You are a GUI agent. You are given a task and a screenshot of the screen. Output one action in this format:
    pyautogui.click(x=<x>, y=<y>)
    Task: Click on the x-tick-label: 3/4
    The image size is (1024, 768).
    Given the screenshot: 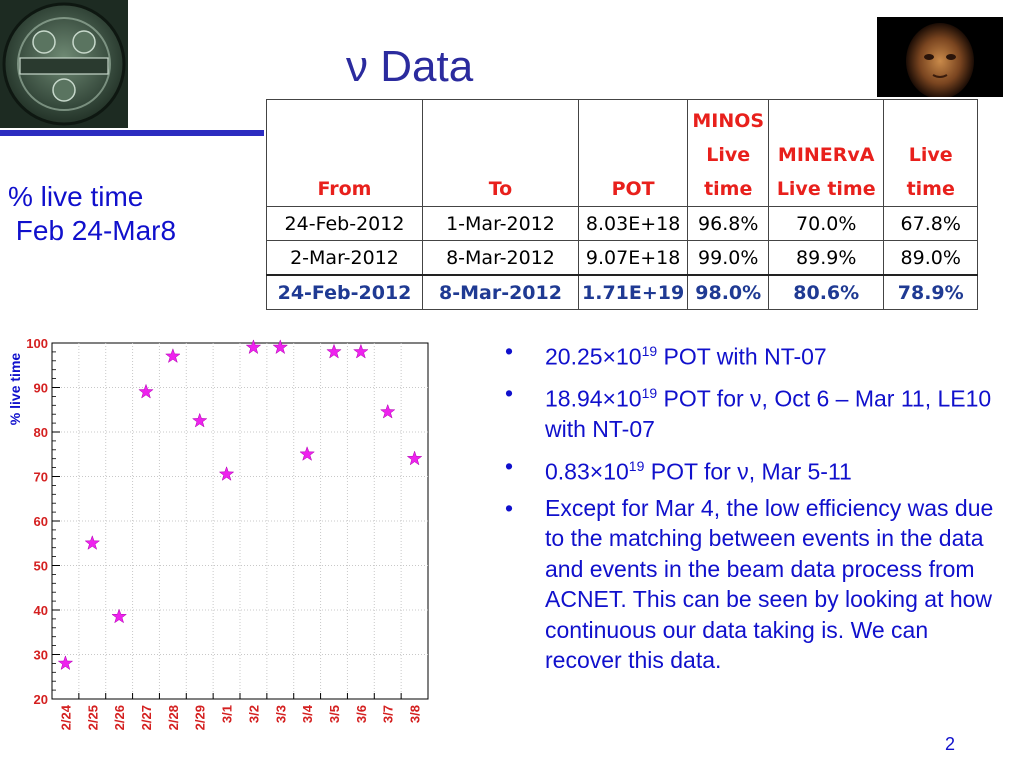 What is the action you would take?
    pyautogui.click(x=307, y=713)
    